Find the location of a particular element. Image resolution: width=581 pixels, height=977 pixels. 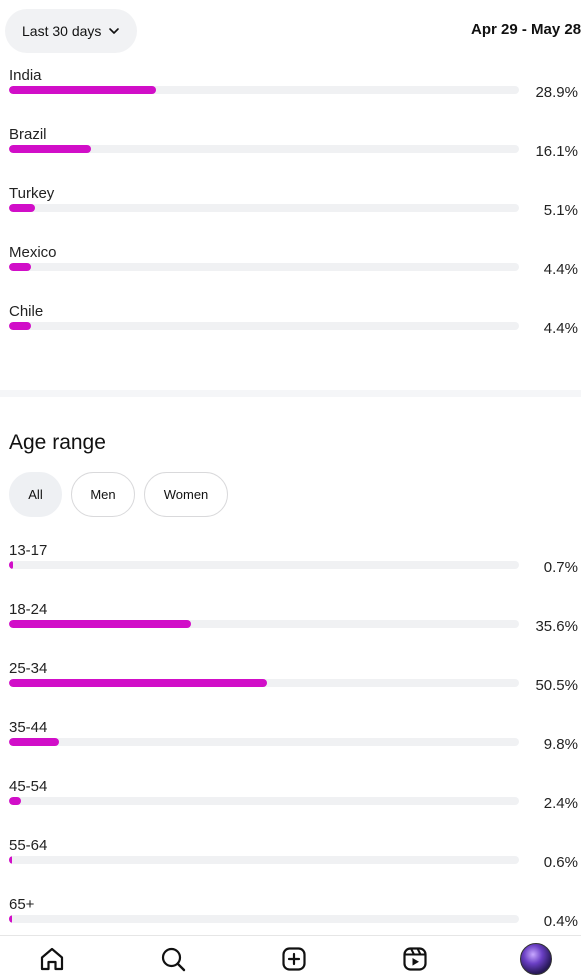

filter-women-label: Women is located at coordinates (186, 494).